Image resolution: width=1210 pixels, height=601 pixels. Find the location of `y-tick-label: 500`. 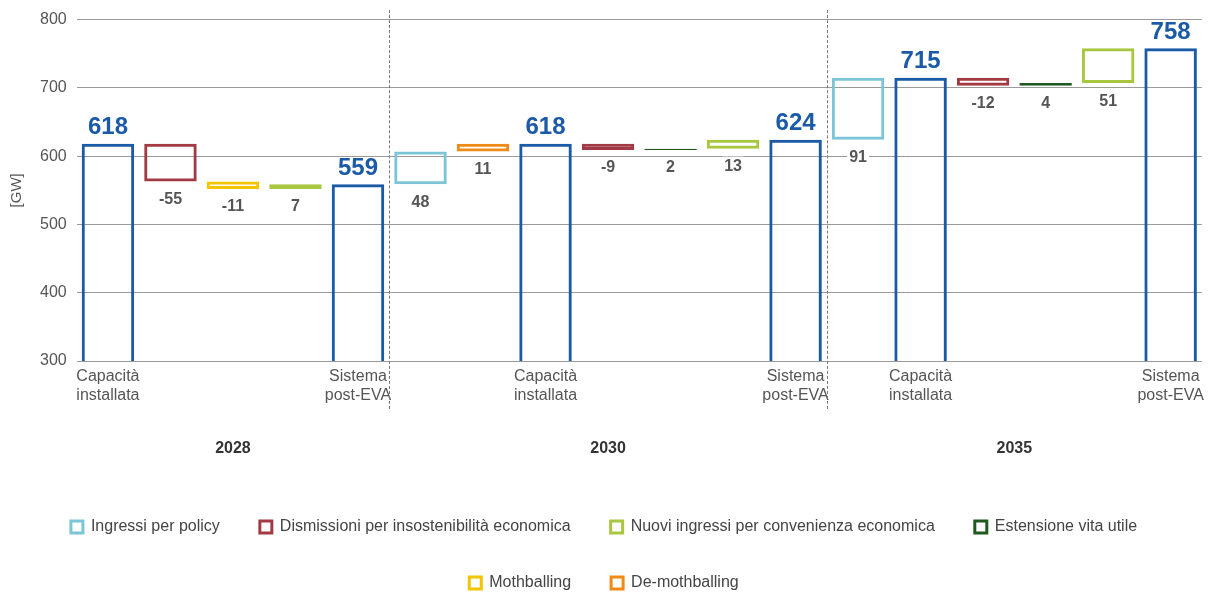

y-tick-label: 500 is located at coordinates (53, 223).